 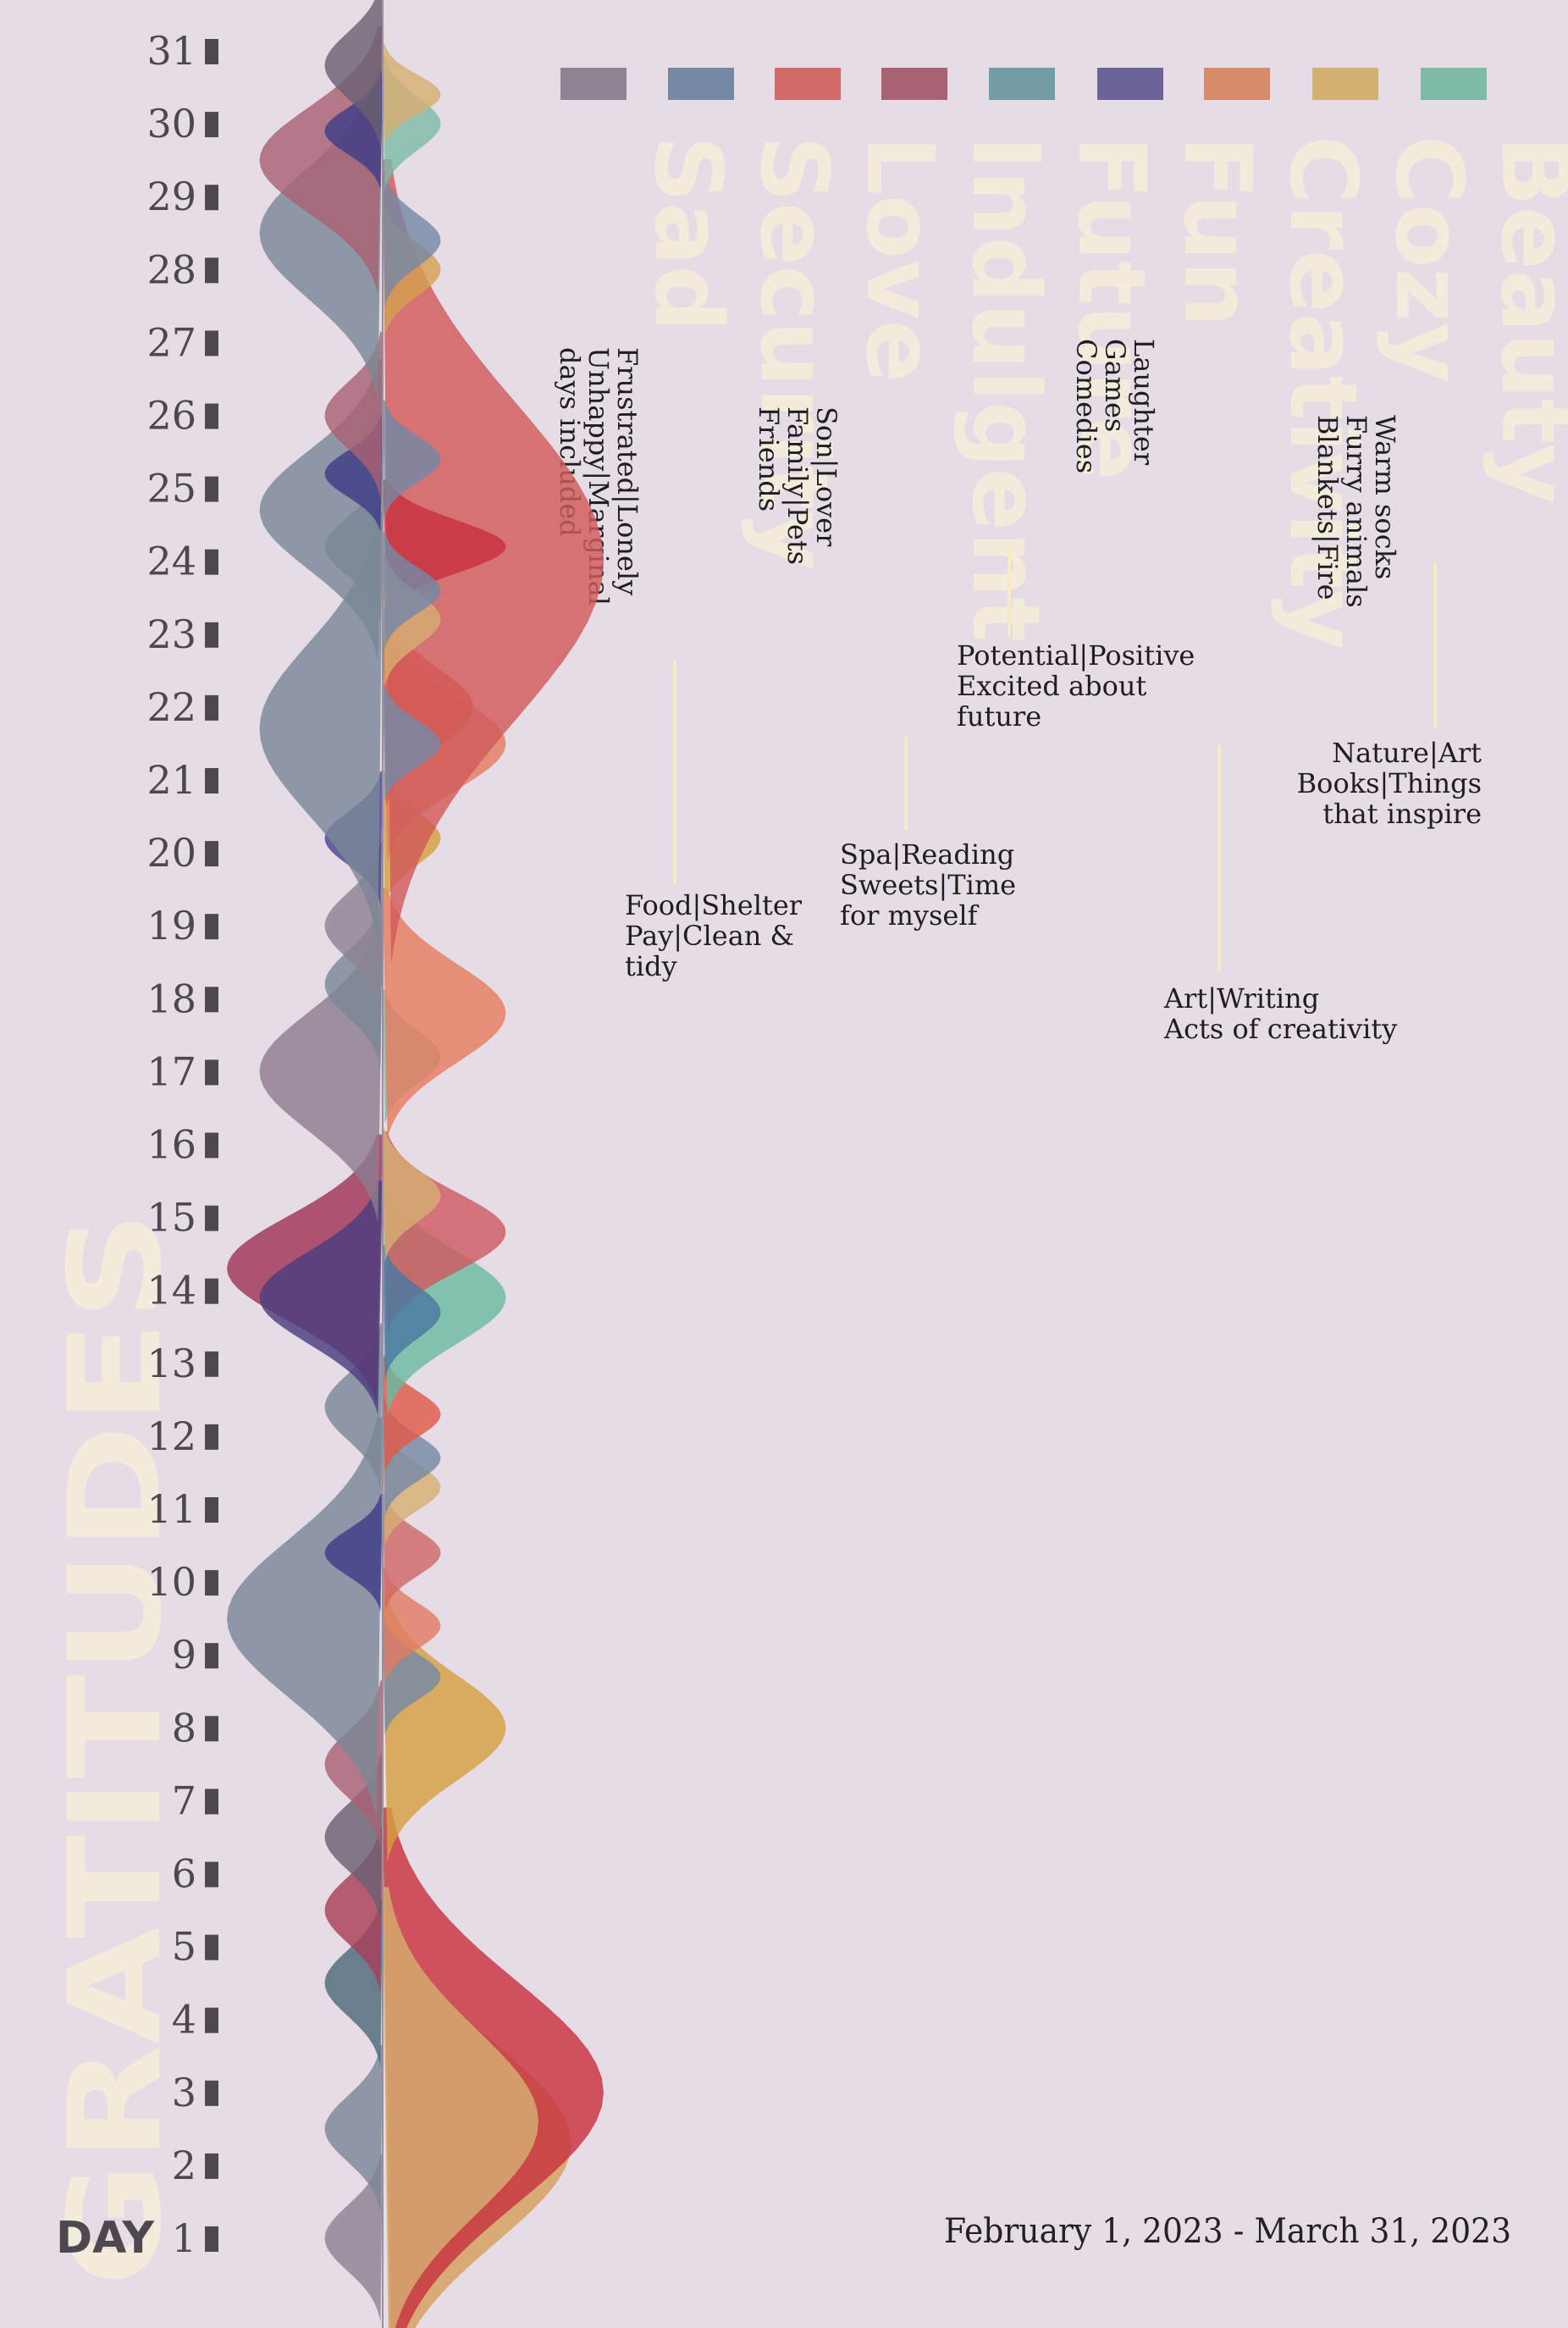 I want to click on day-tick-label: 8, so click(x=184, y=1727).